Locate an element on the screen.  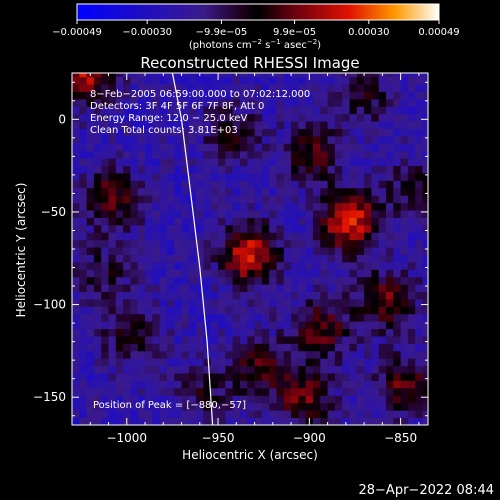
y-tick-label: −100 is located at coordinates (49, 305).